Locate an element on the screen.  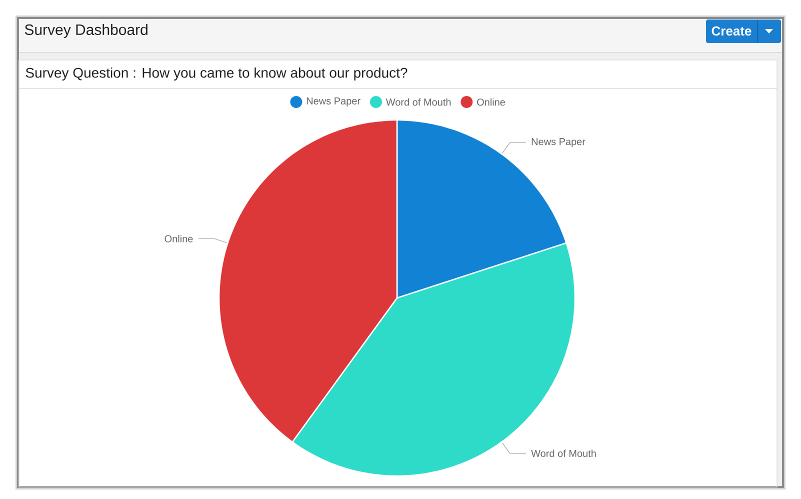
chart-subtitle: Survey Question : How you came to know about our product? is located at coordinates (217, 74).